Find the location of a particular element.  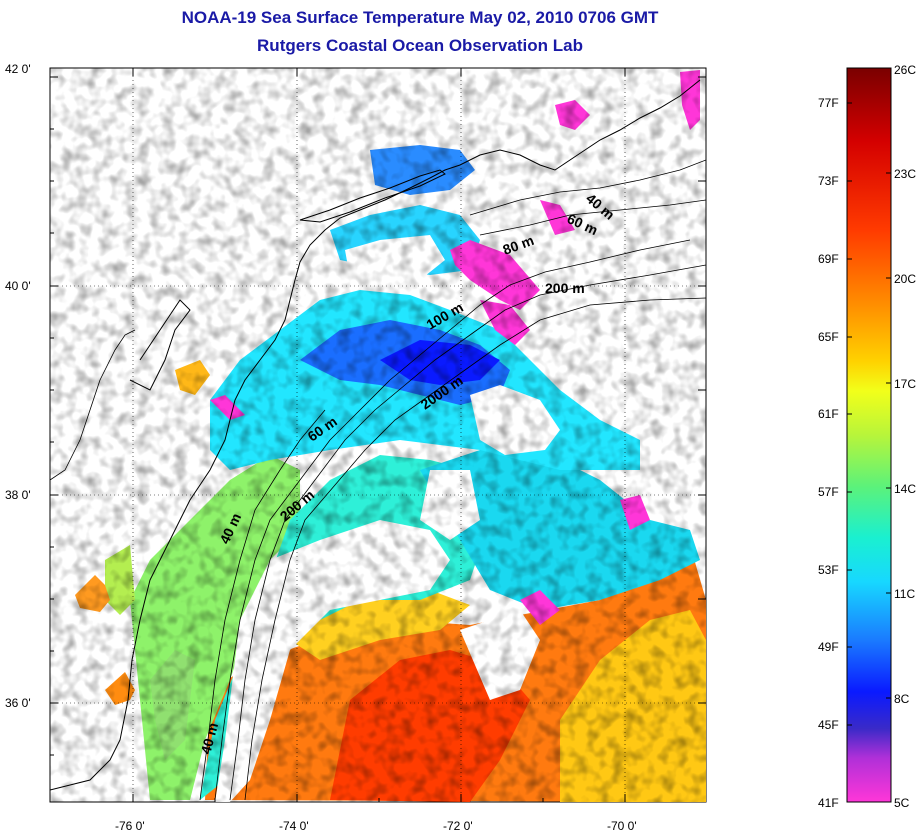

lat-tick-label: 36 0' is located at coordinates (18, 703).